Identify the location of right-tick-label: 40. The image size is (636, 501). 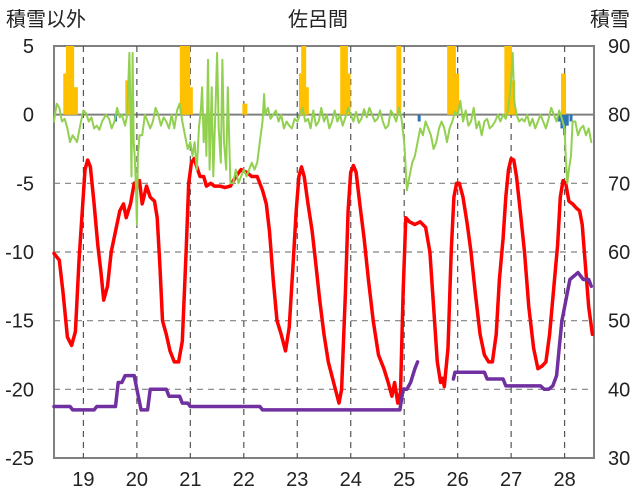
(619, 390).